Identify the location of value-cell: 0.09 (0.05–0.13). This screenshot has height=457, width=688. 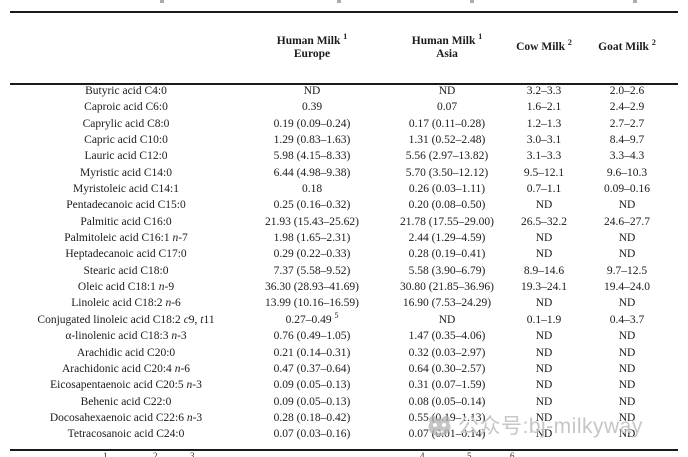
(312, 385).